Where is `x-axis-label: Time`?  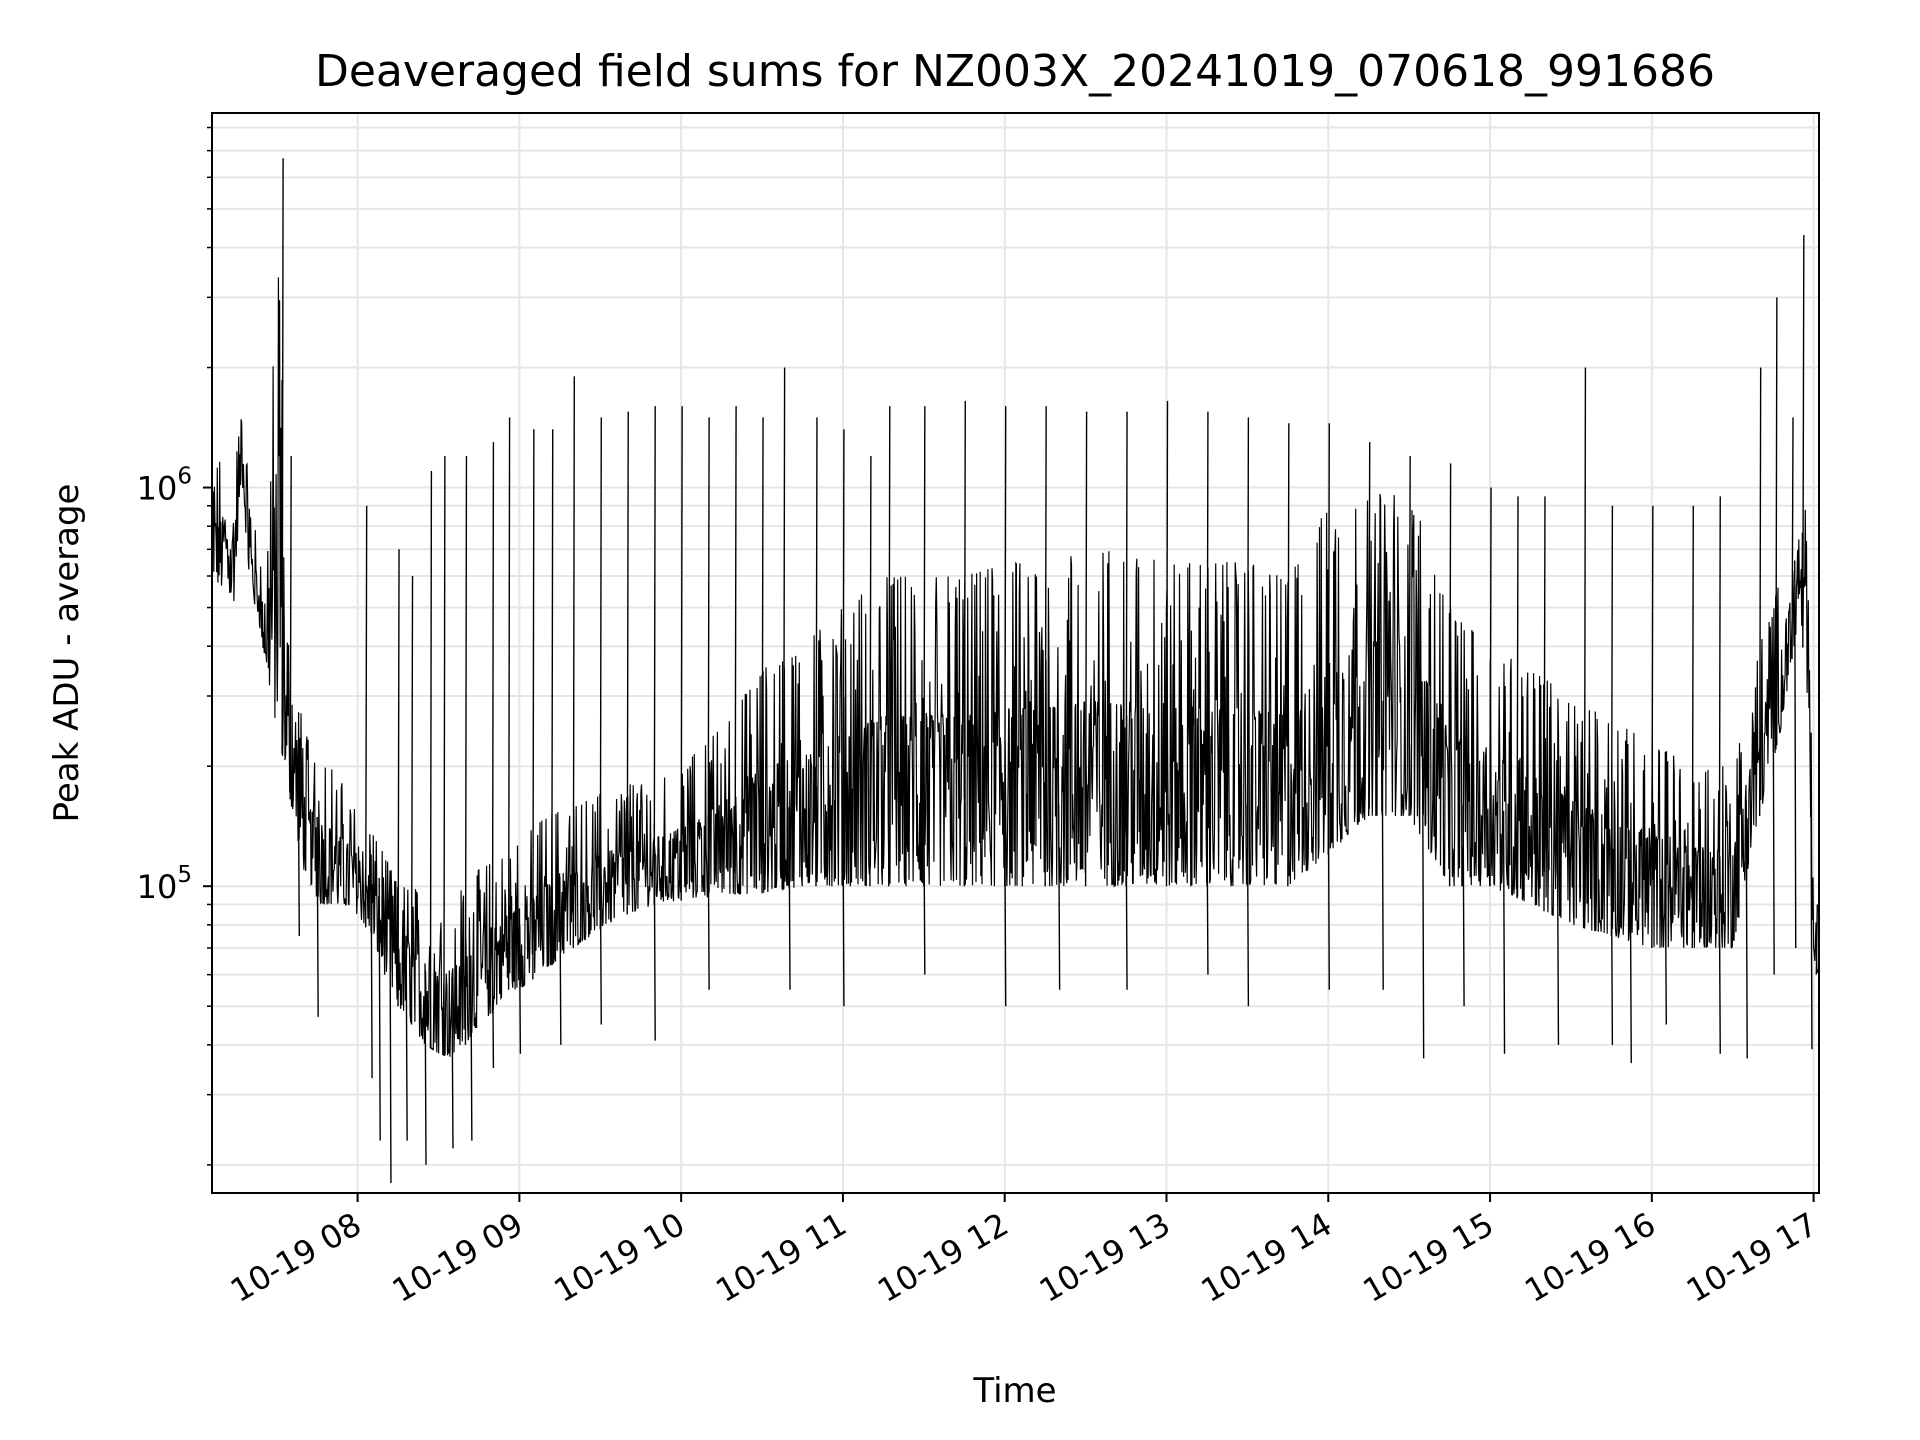 x-axis-label: Time is located at coordinates (1014, 1391).